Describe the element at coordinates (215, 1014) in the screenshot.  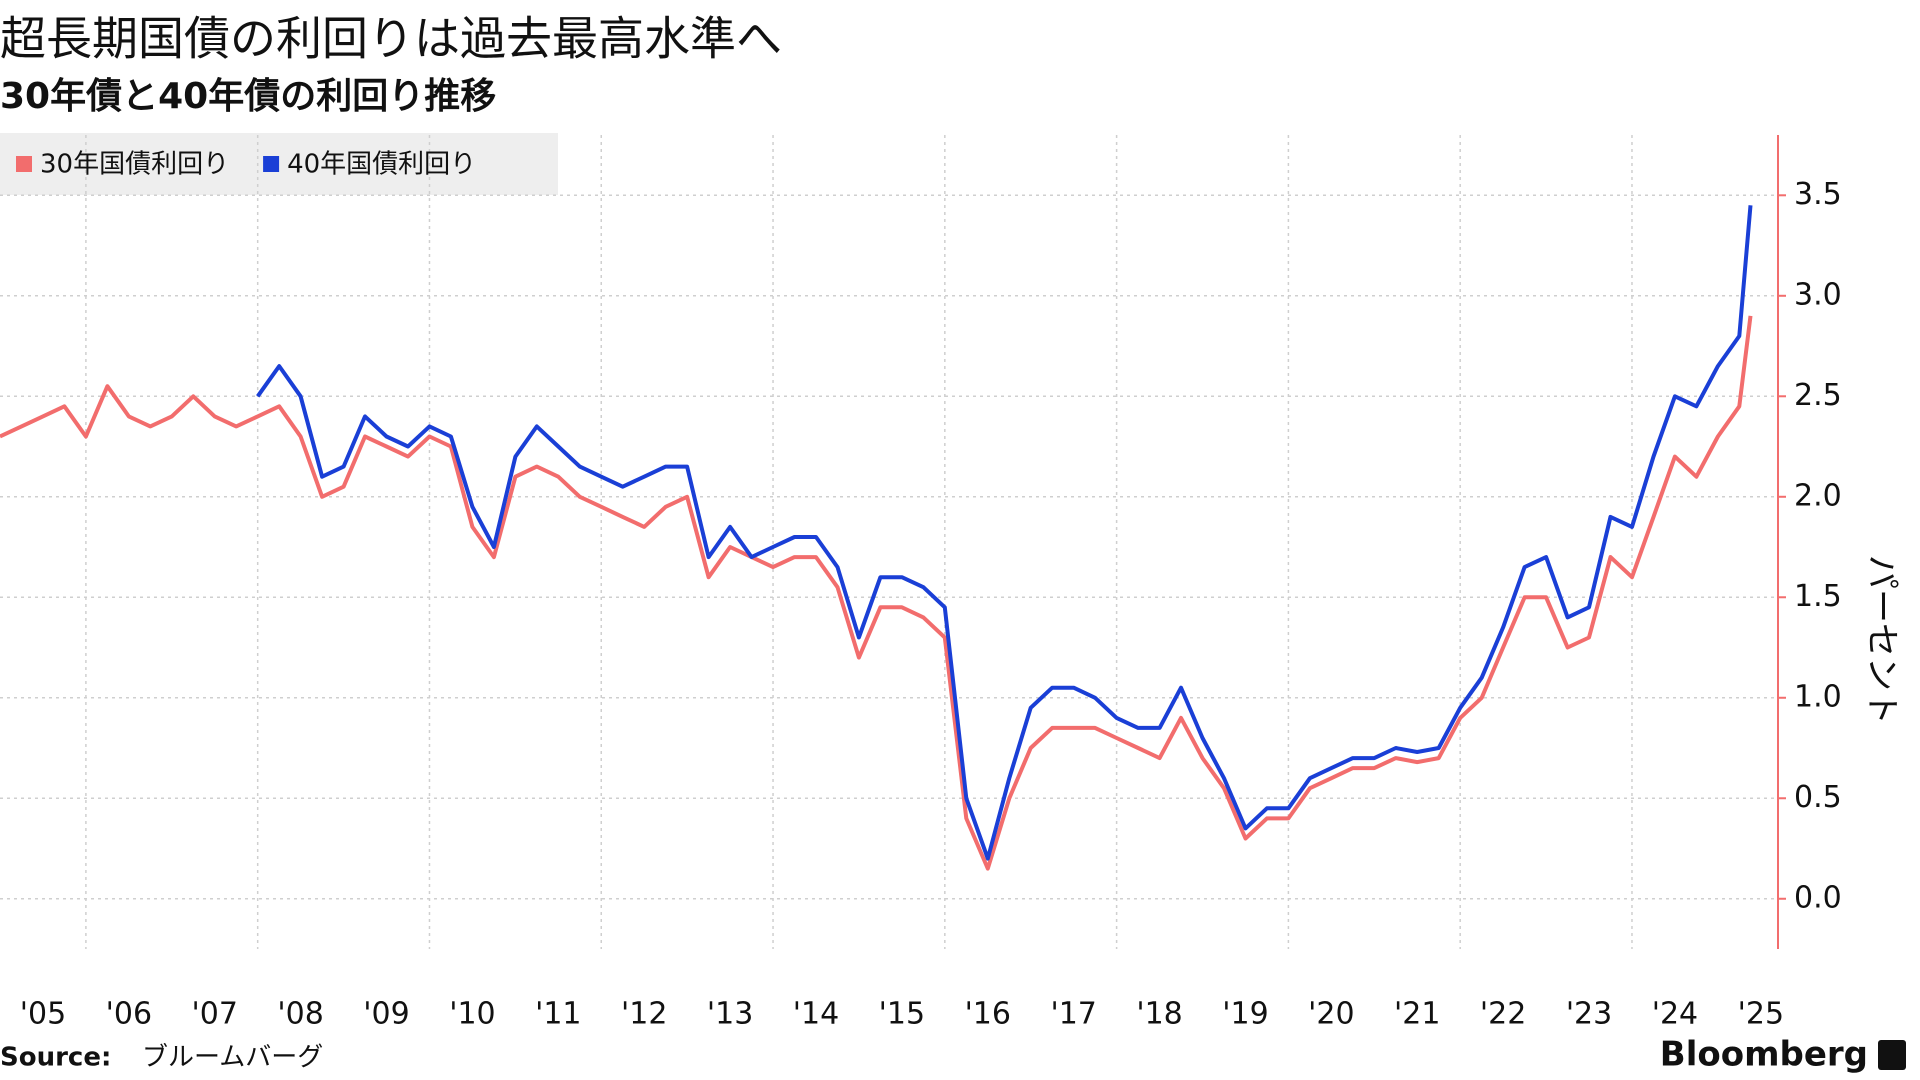
I see `x-tick-label: '07` at that location.